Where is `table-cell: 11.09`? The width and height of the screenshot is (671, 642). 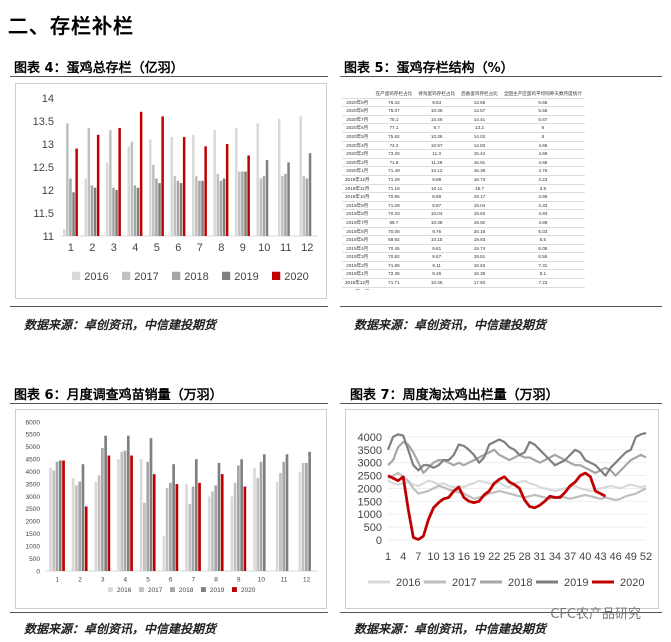
table-cell: 11.09 is located at coordinates (436, 288).